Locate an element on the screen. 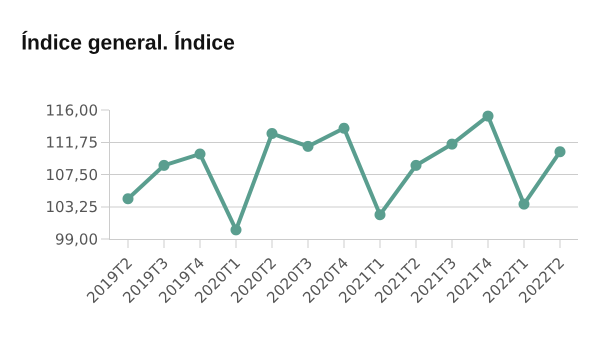  y-tick-label: 111,75 is located at coordinates (72, 143).